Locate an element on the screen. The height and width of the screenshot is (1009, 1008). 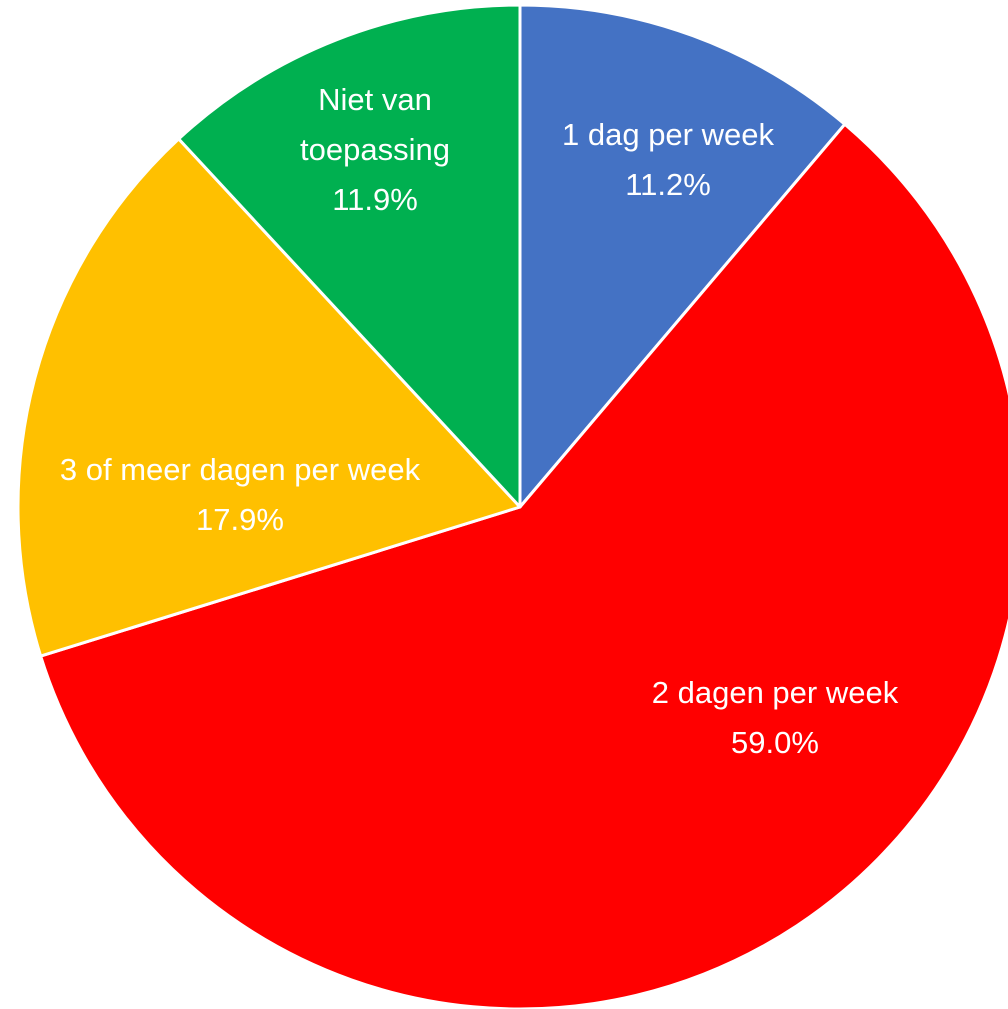
category-label: 3 of meer dagen per week is located at coordinates (240, 469).